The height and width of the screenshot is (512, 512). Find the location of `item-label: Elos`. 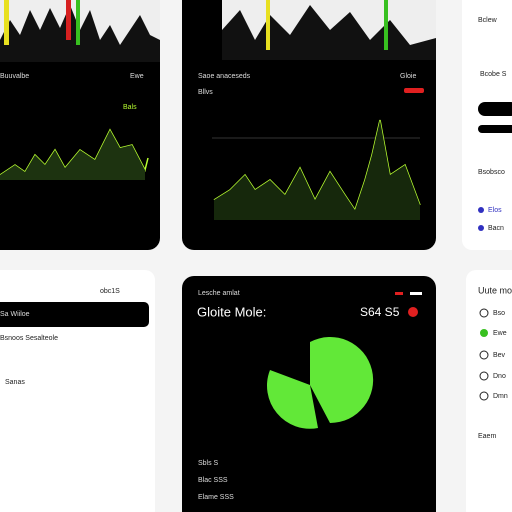

item-label: Elos is located at coordinates (495, 210).